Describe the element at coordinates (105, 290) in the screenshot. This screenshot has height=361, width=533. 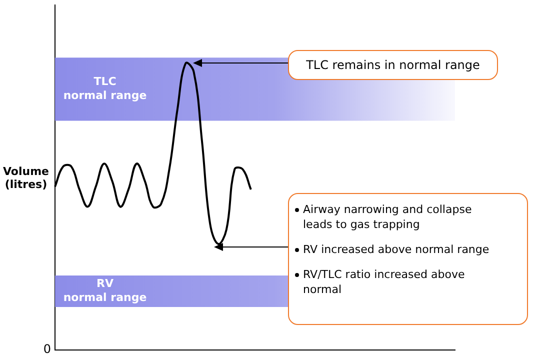
I see `band-label: RV normal range` at that location.